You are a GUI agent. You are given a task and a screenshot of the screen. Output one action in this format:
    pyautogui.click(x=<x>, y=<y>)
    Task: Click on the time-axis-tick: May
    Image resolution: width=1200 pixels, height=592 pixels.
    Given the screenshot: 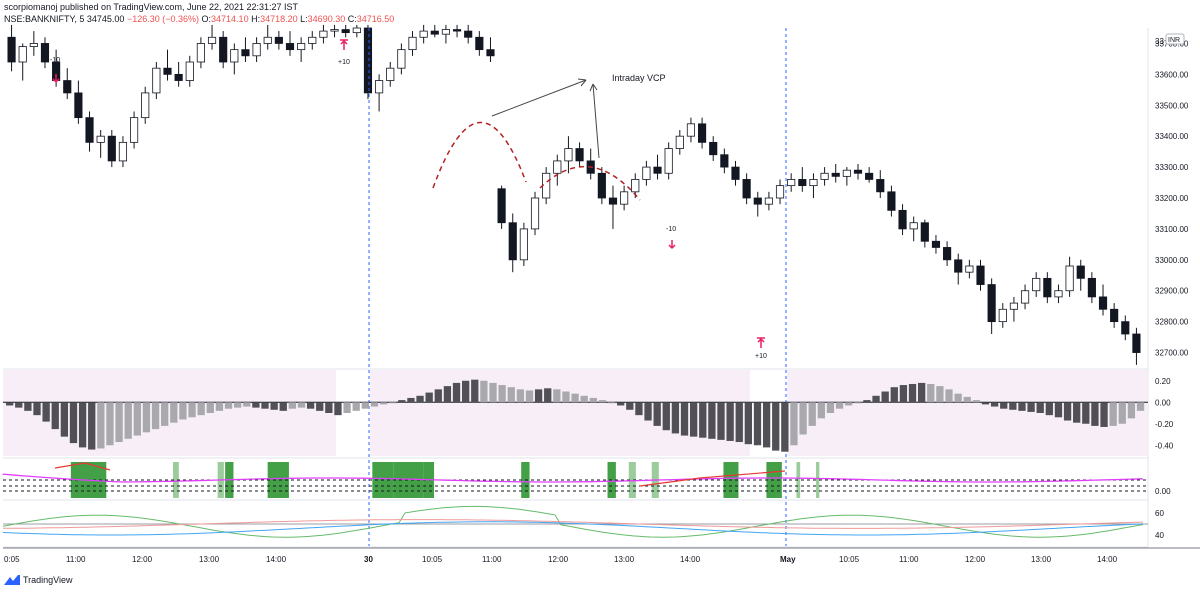 What is the action you would take?
    pyautogui.click(x=788, y=559)
    